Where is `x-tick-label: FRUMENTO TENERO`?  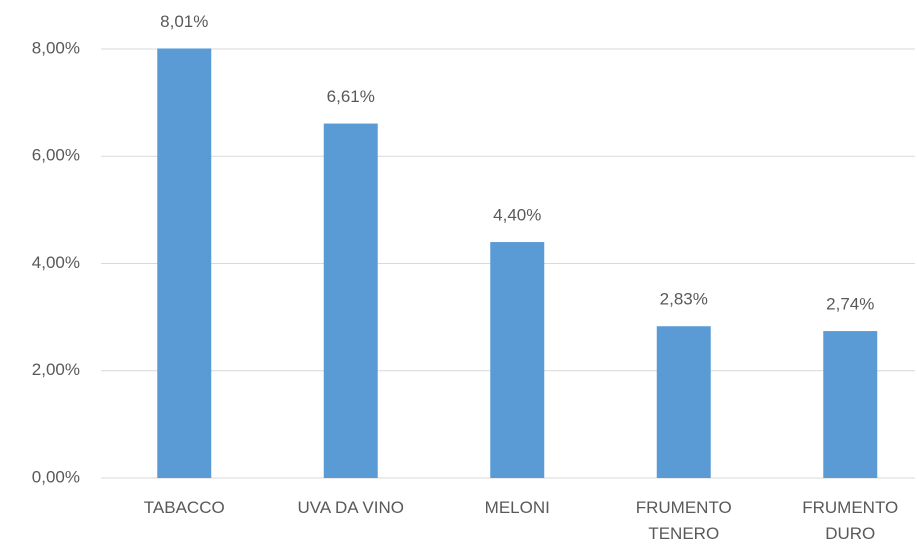 x-tick-label: FRUMENTO TENERO is located at coordinates (683, 520).